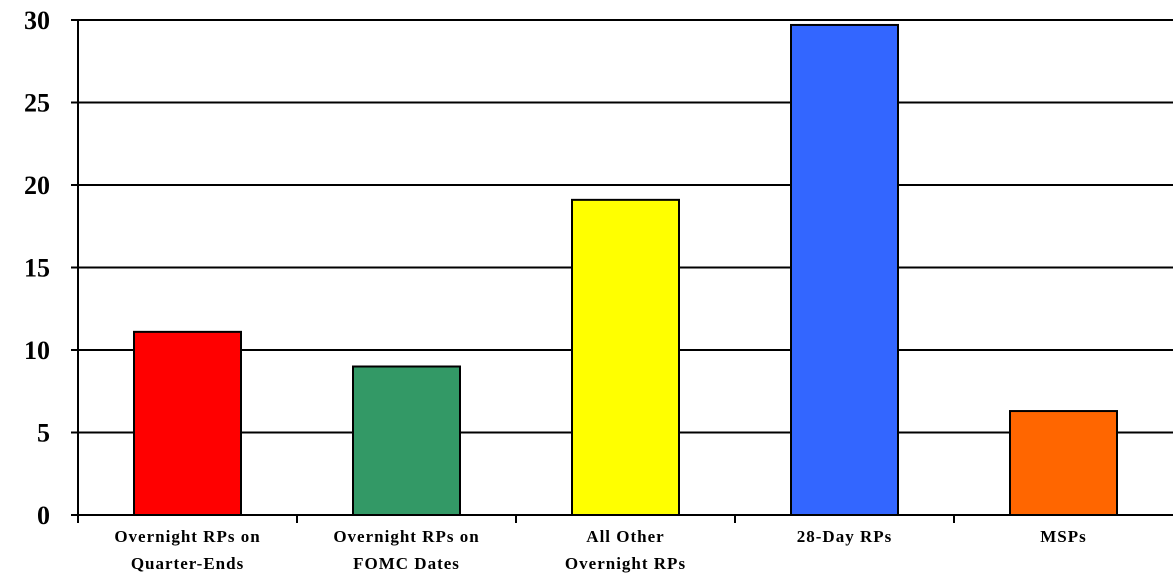 This screenshot has height=578, width=1173. Describe the element at coordinates (187, 563) in the screenshot. I see `x-tick-label: Quarter-Ends` at that location.